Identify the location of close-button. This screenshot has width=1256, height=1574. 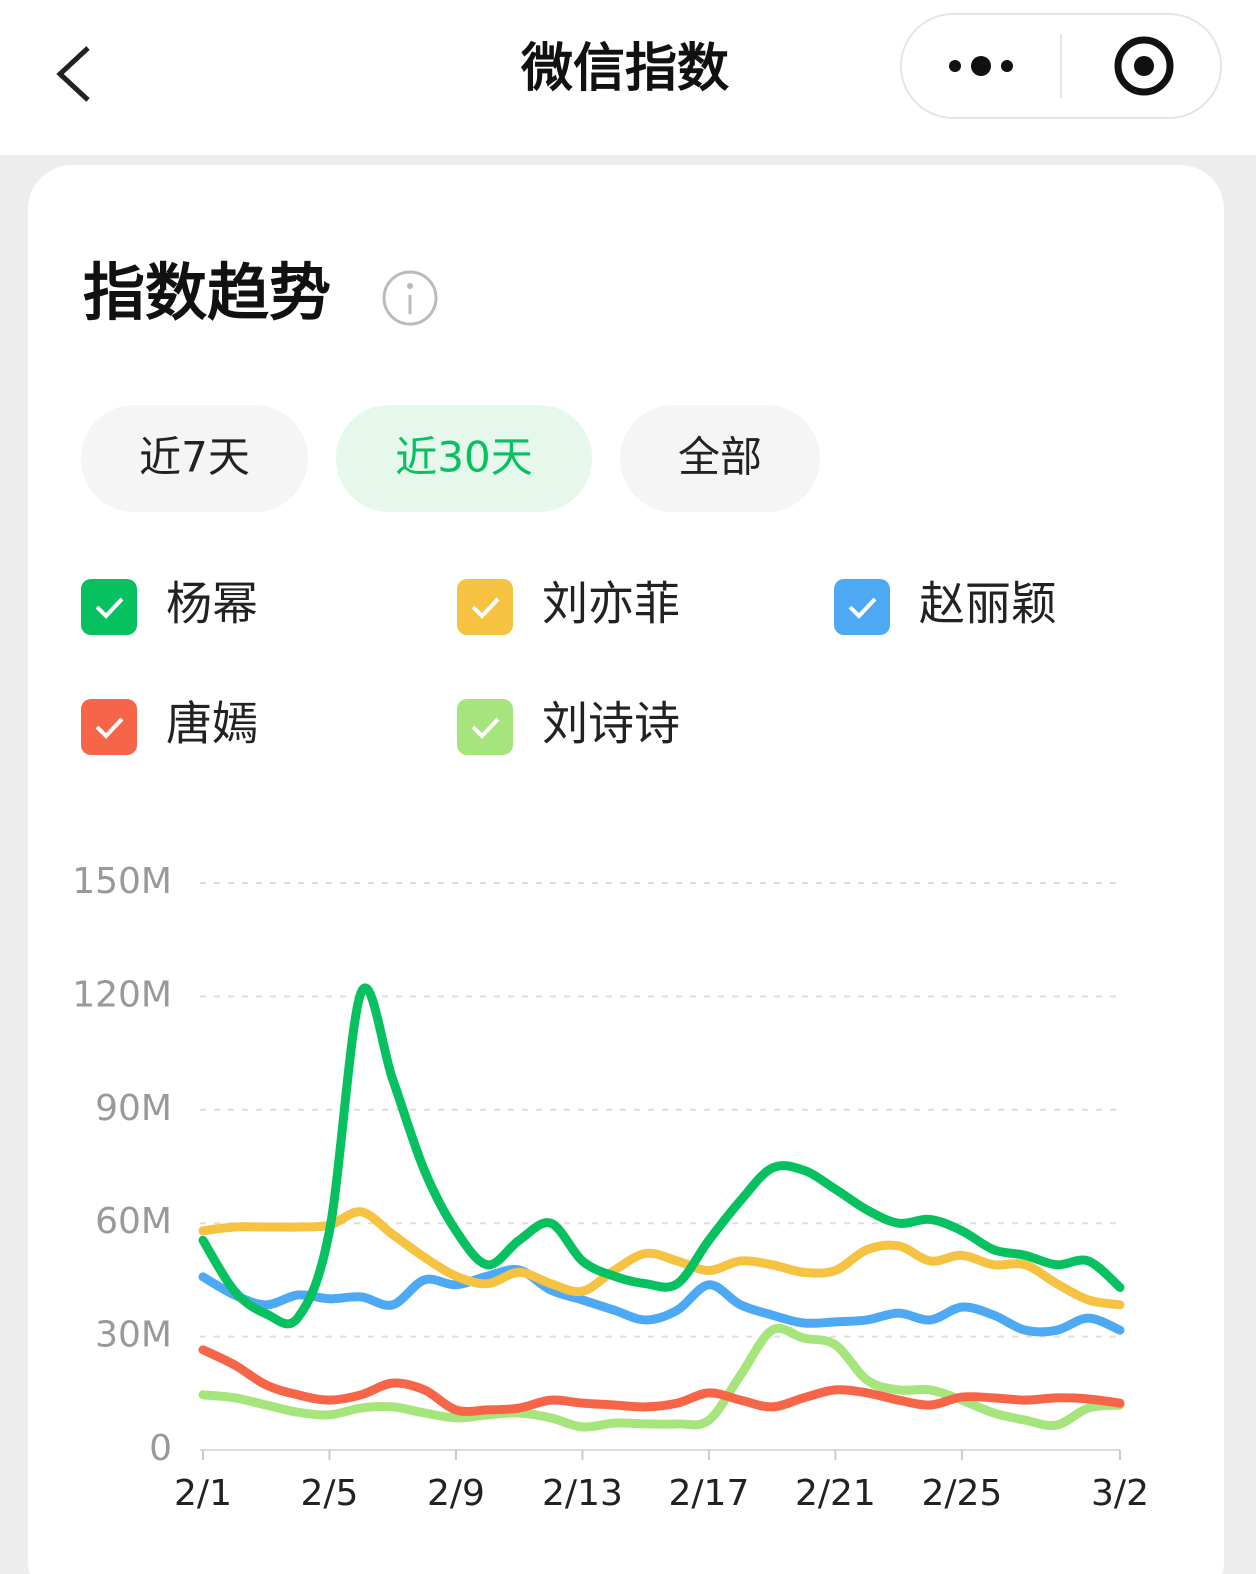
(1144, 66).